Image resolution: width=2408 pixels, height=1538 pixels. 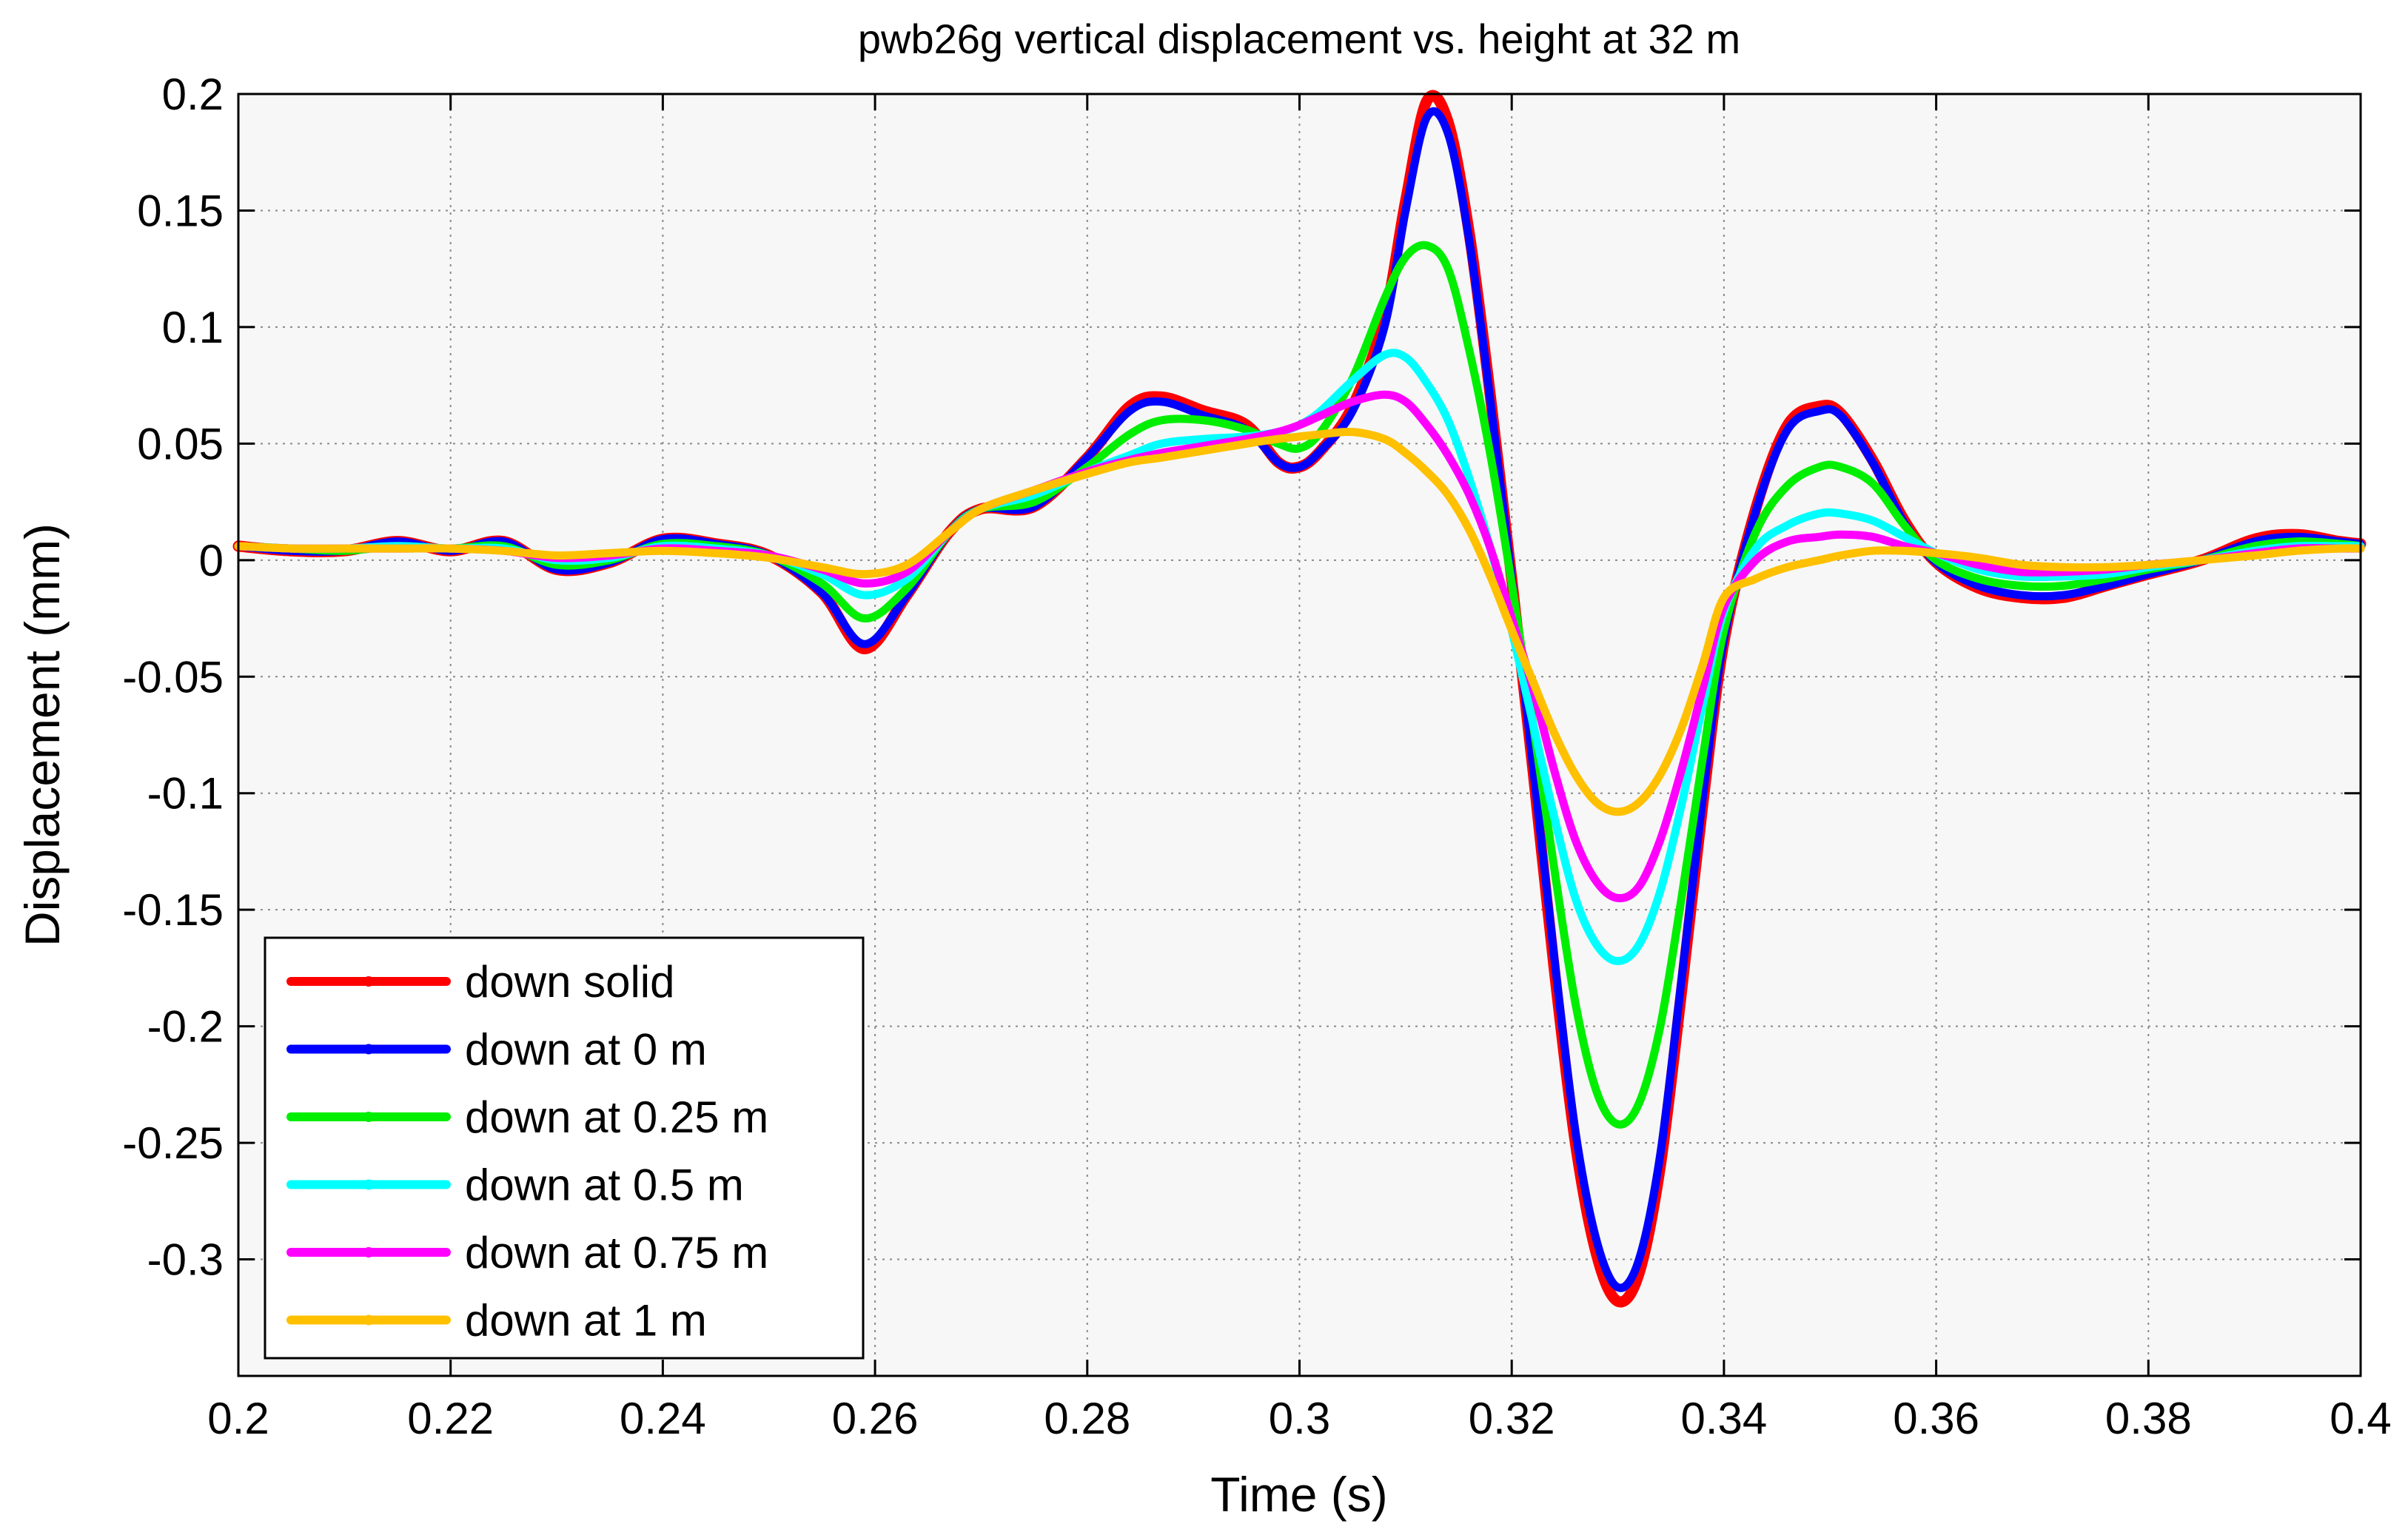 I want to click on y-tick-label: -0.15, so click(x=173, y=910).